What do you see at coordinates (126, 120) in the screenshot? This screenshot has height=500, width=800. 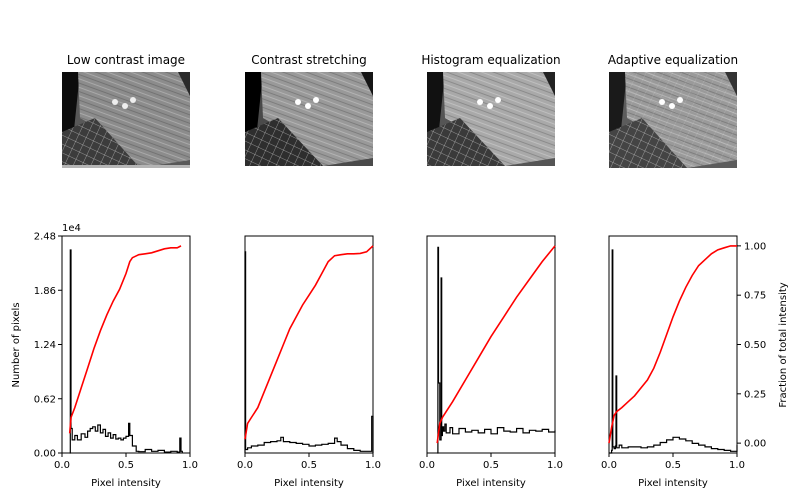 I see `low-contrast-image` at bounding box center [126, 120].